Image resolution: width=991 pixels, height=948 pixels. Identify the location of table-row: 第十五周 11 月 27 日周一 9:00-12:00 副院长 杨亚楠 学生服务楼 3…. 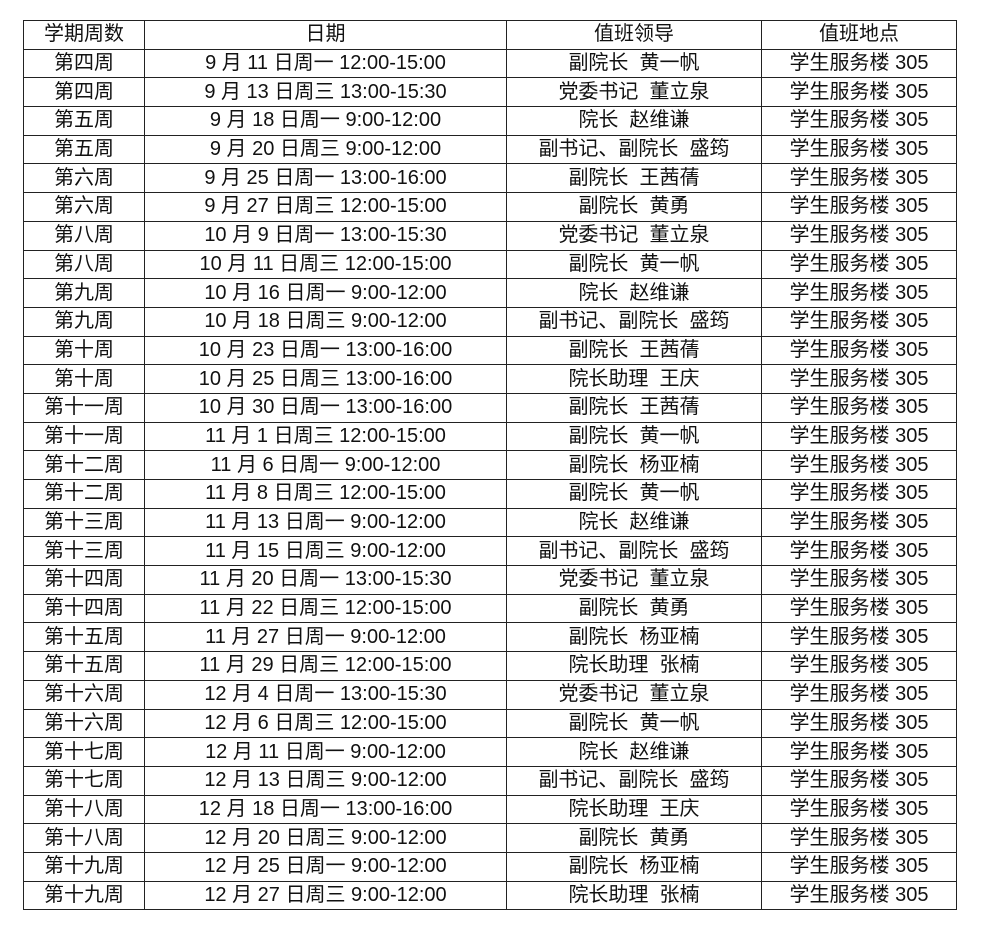
(490, 637).